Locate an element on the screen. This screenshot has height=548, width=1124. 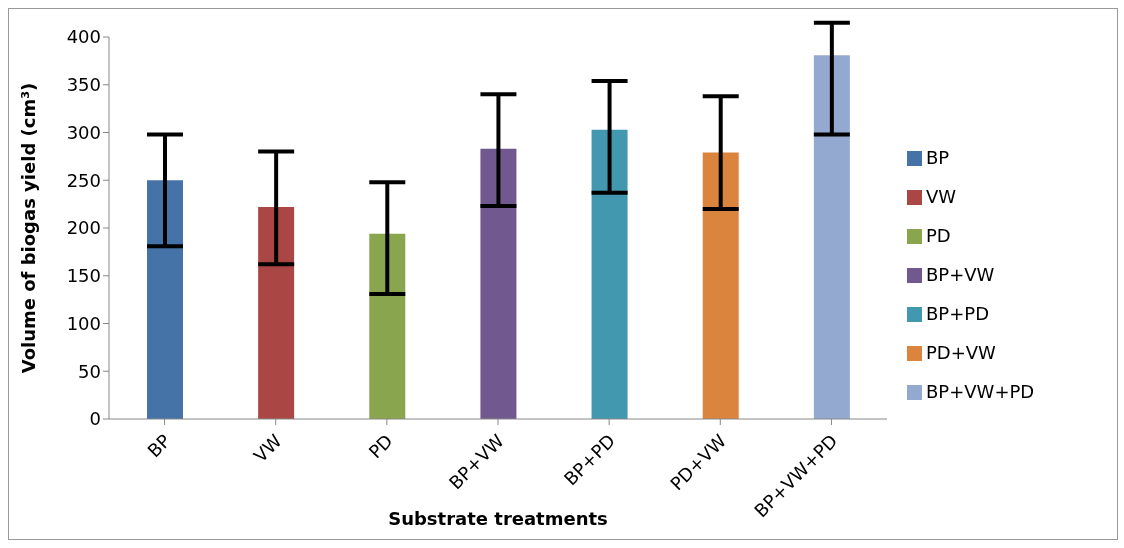
y-tick-label: 0 is located at coordinates (95, 419).